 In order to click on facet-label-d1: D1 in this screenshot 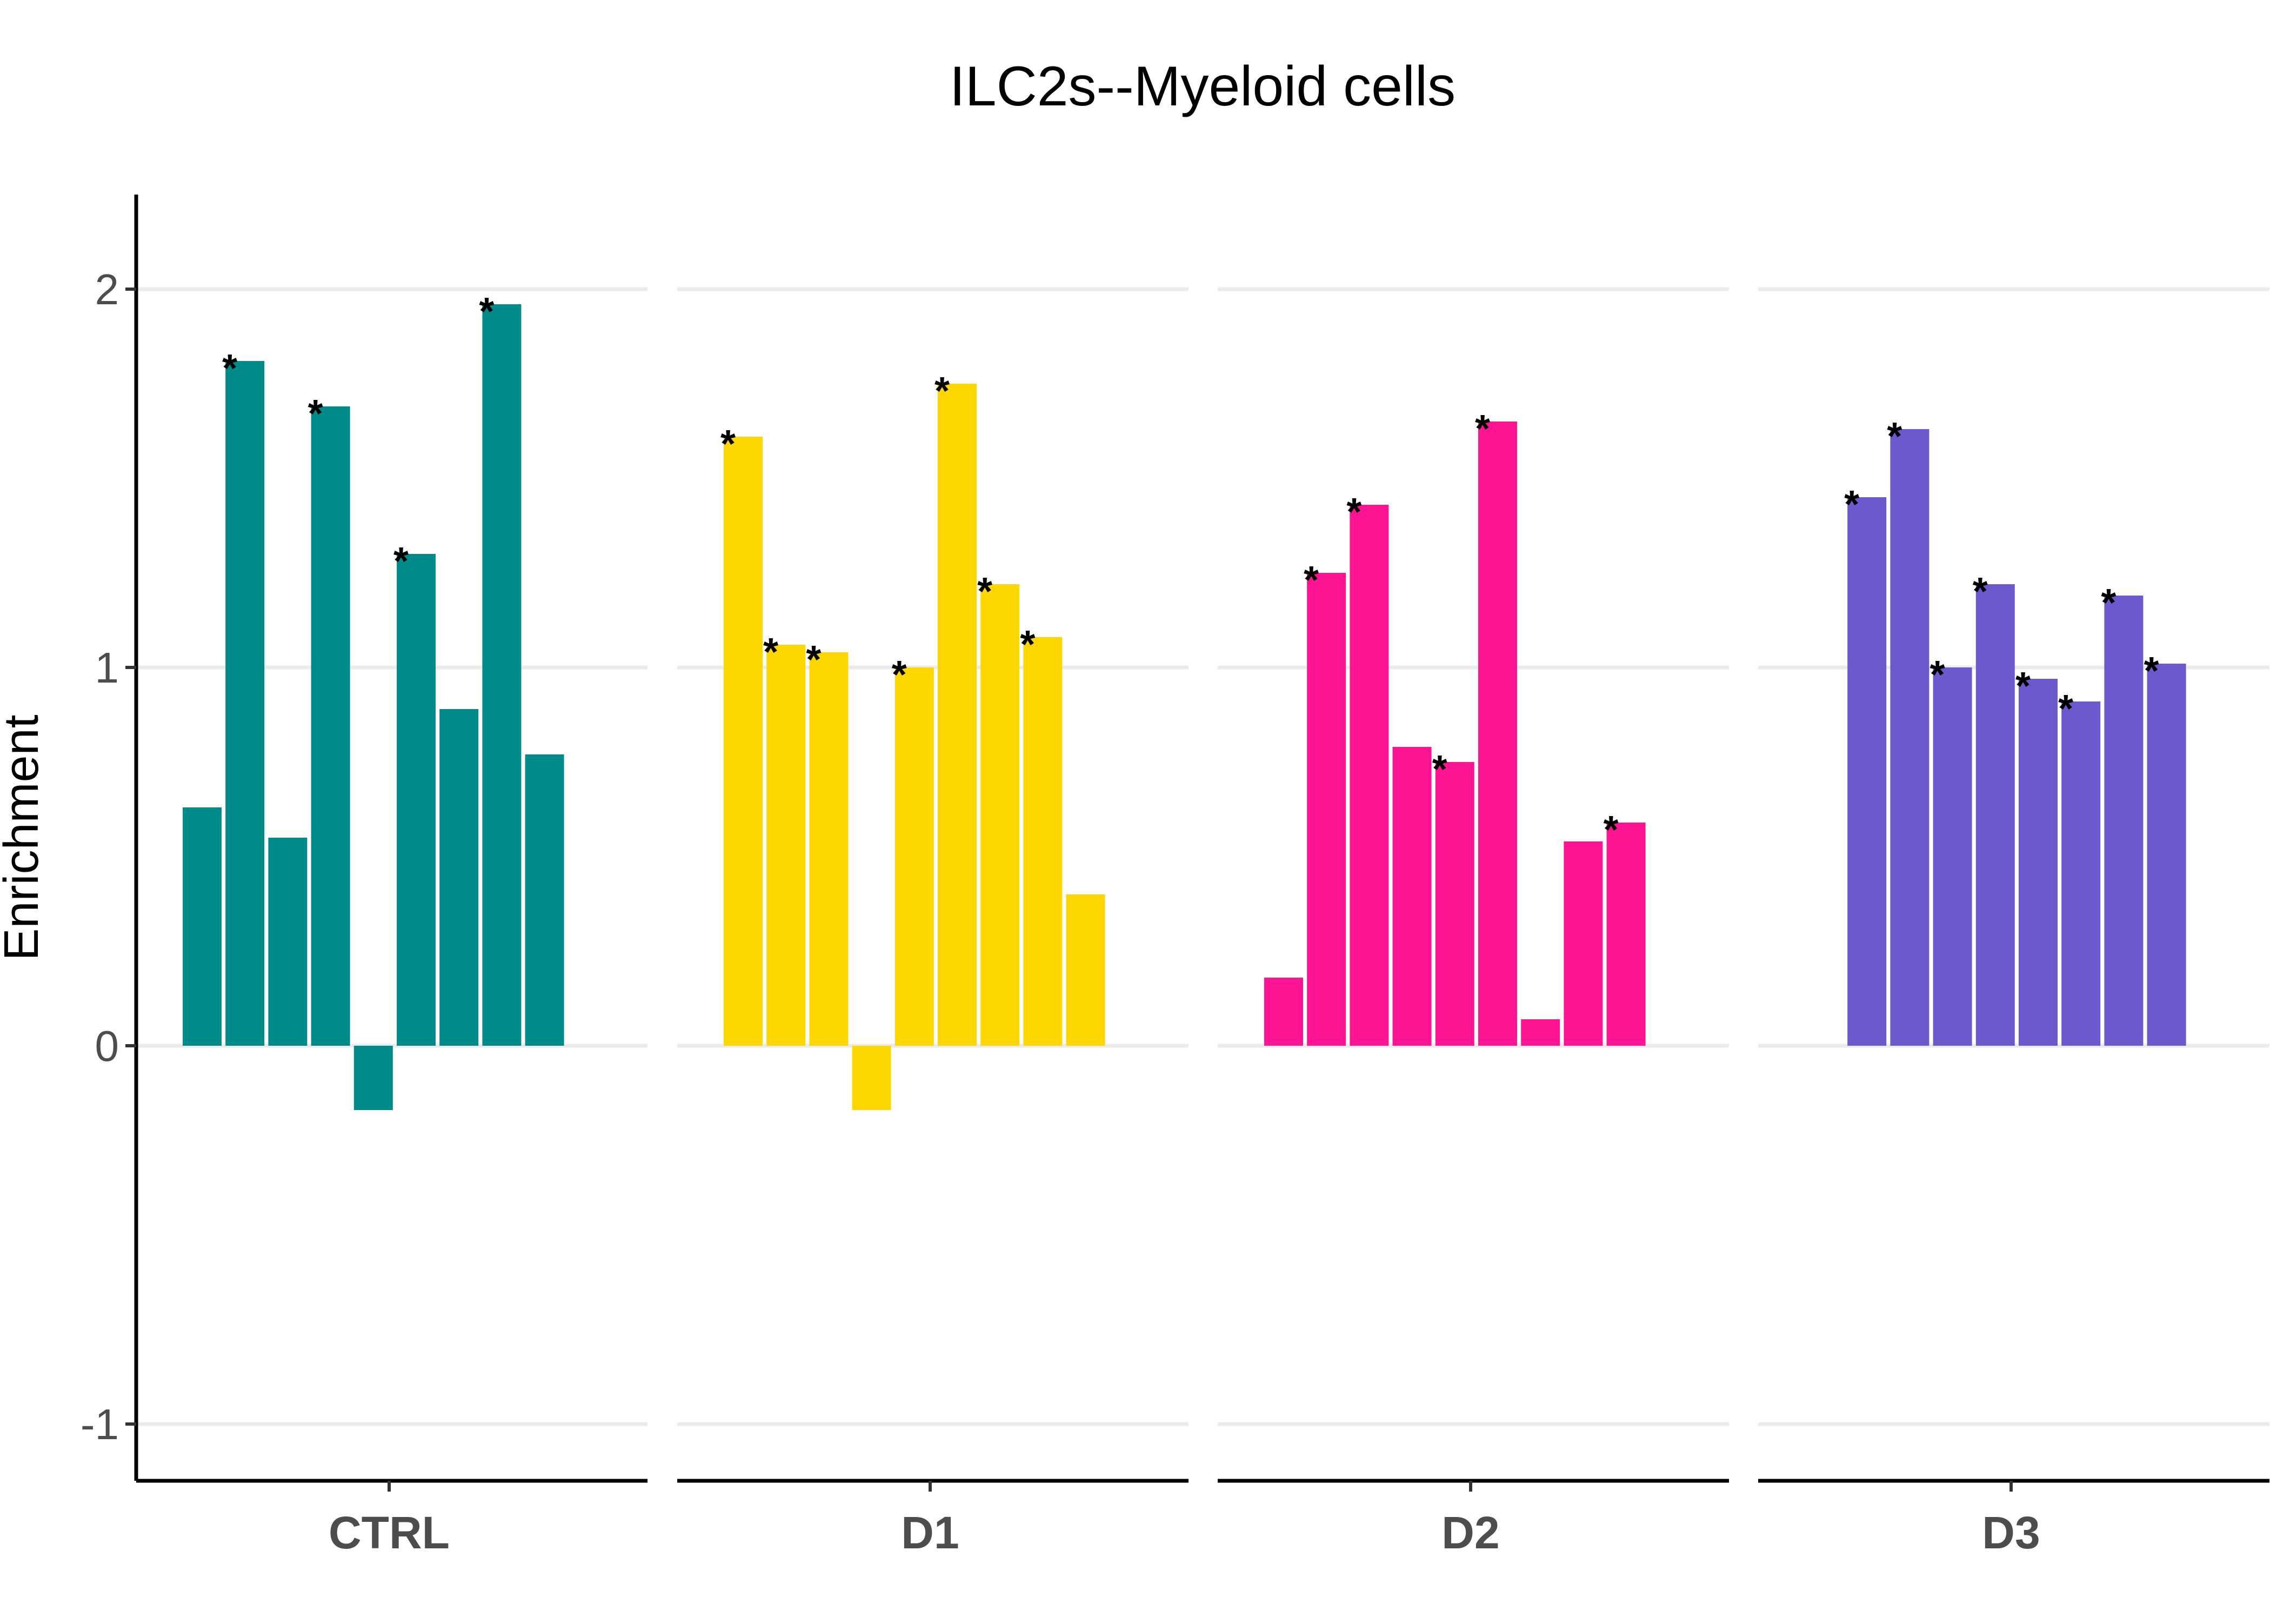, I will do `click(930, 1533)`.